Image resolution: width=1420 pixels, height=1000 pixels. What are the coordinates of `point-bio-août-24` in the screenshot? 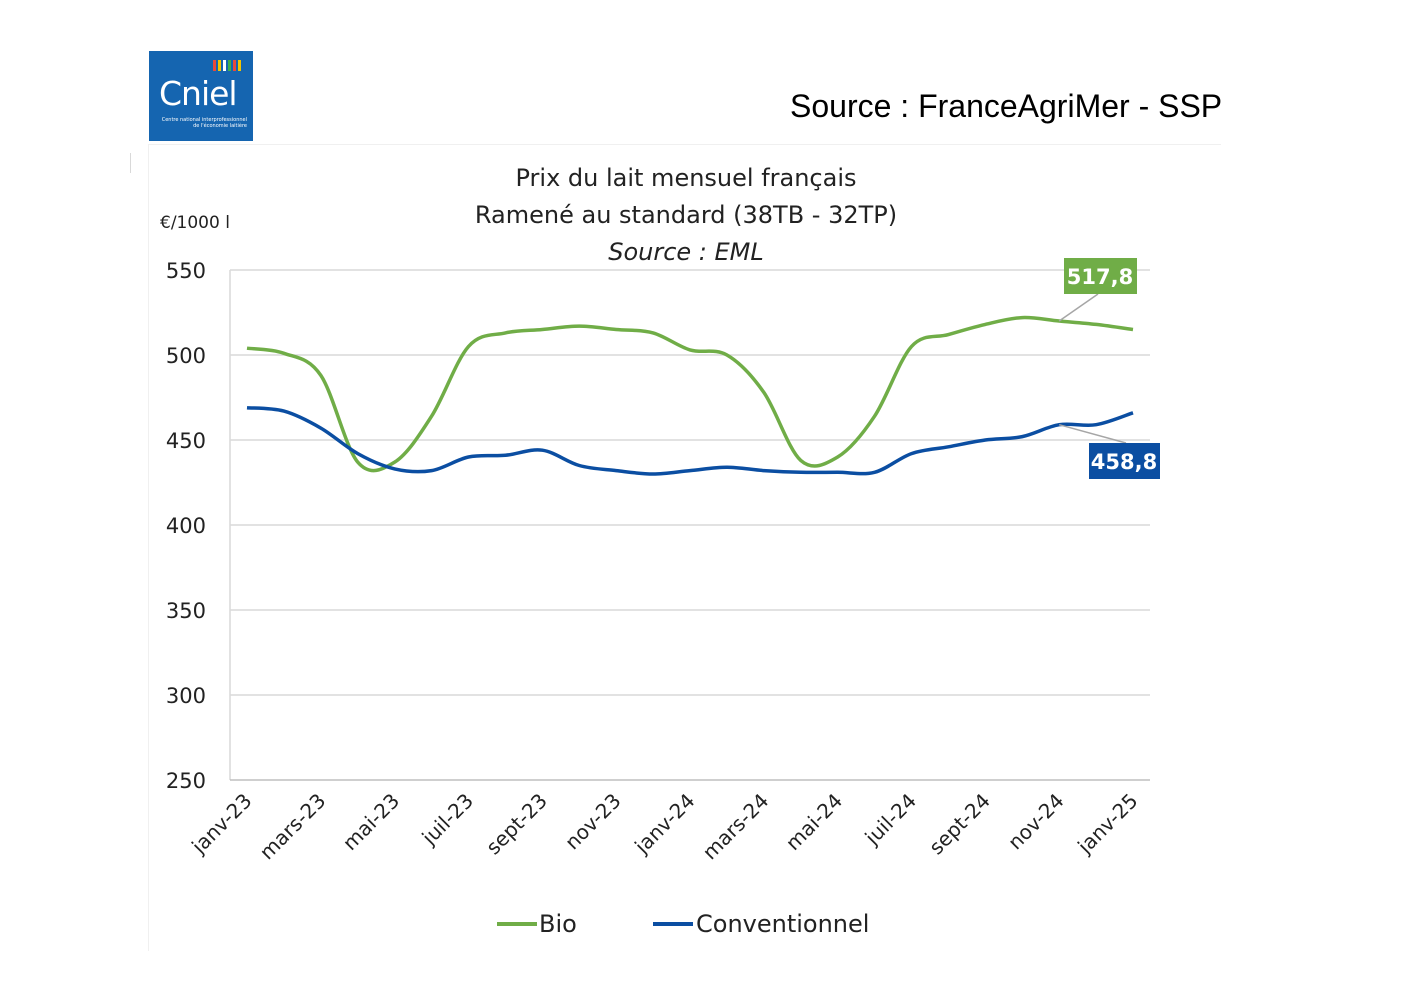 It's located at (948, 335).